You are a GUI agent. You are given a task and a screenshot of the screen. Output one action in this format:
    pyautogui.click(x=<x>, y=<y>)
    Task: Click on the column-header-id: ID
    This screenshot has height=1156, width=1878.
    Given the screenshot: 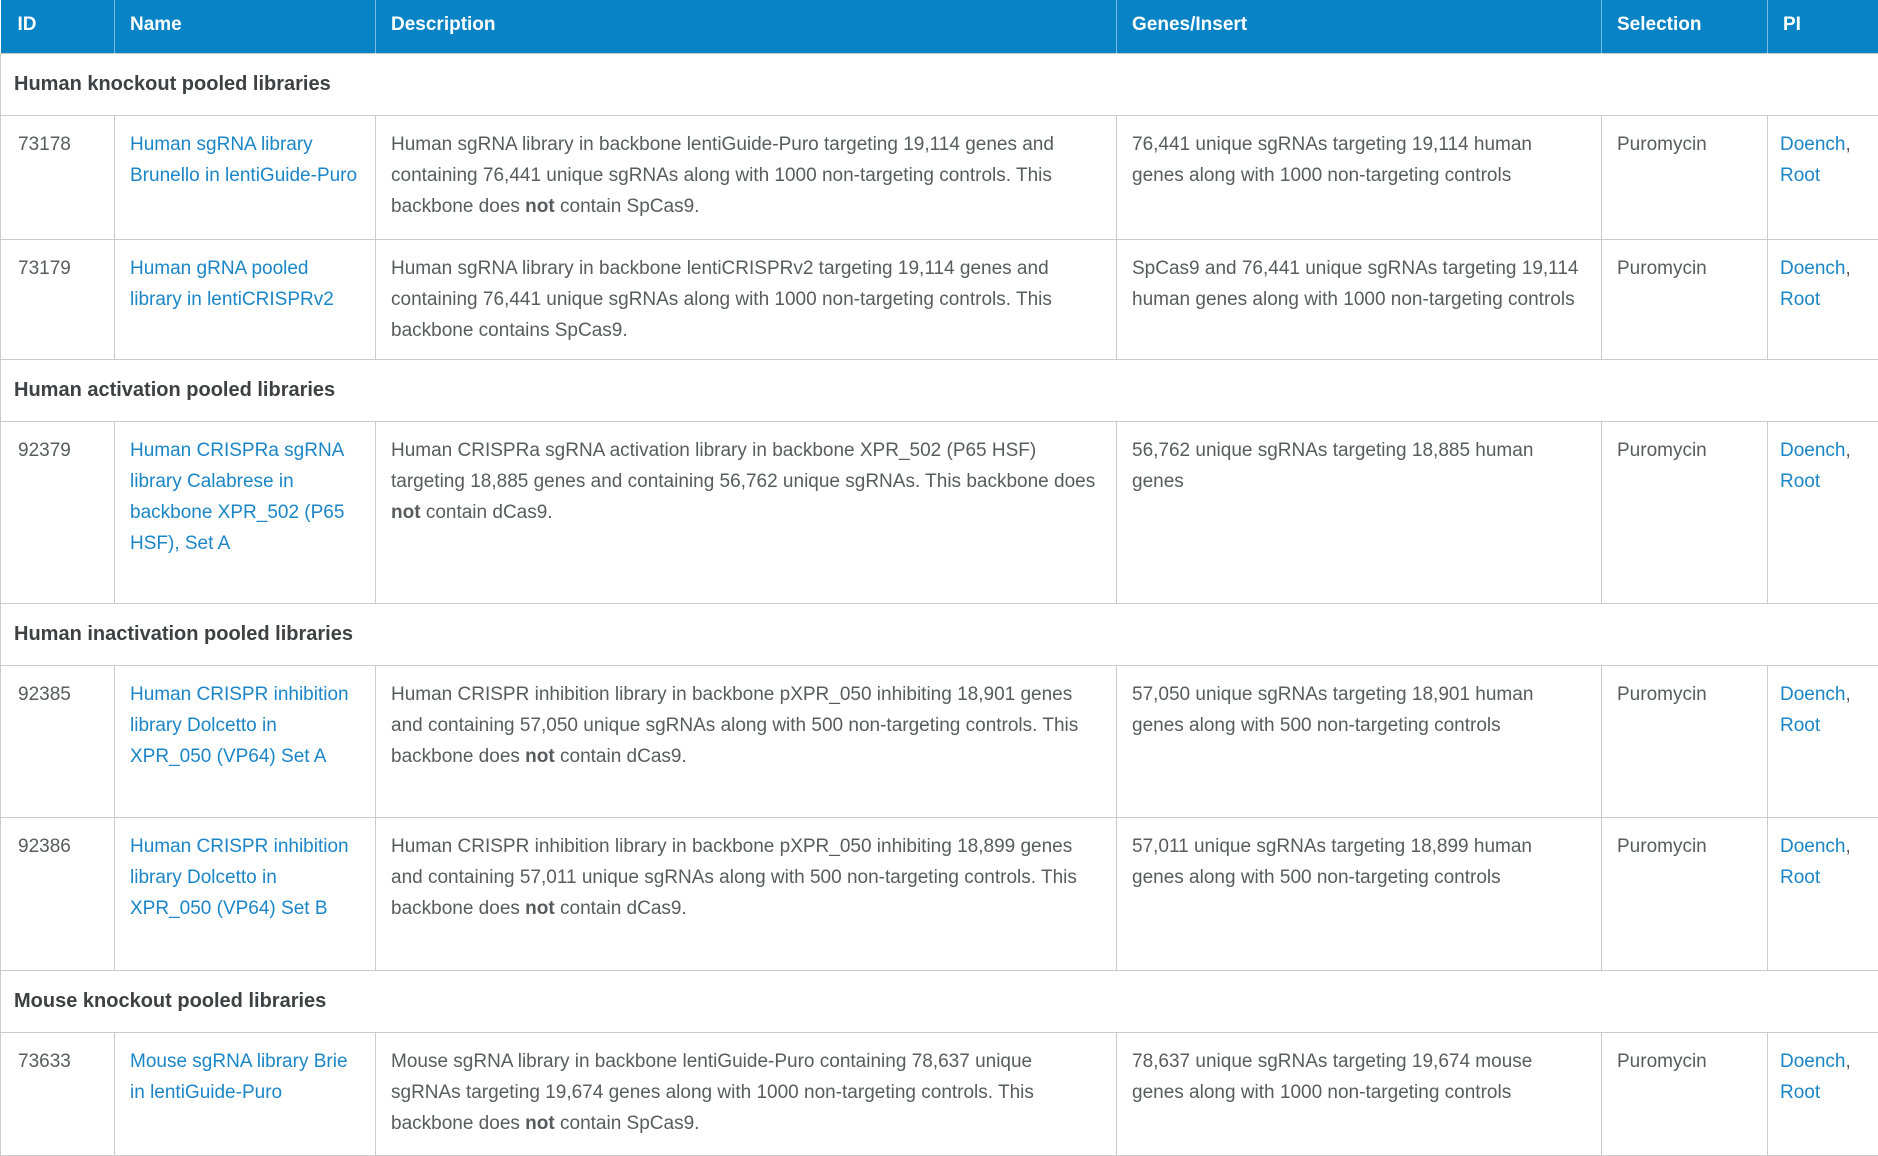 What is the action you would take?
    pyautogui.click(x=58, y=26)
    